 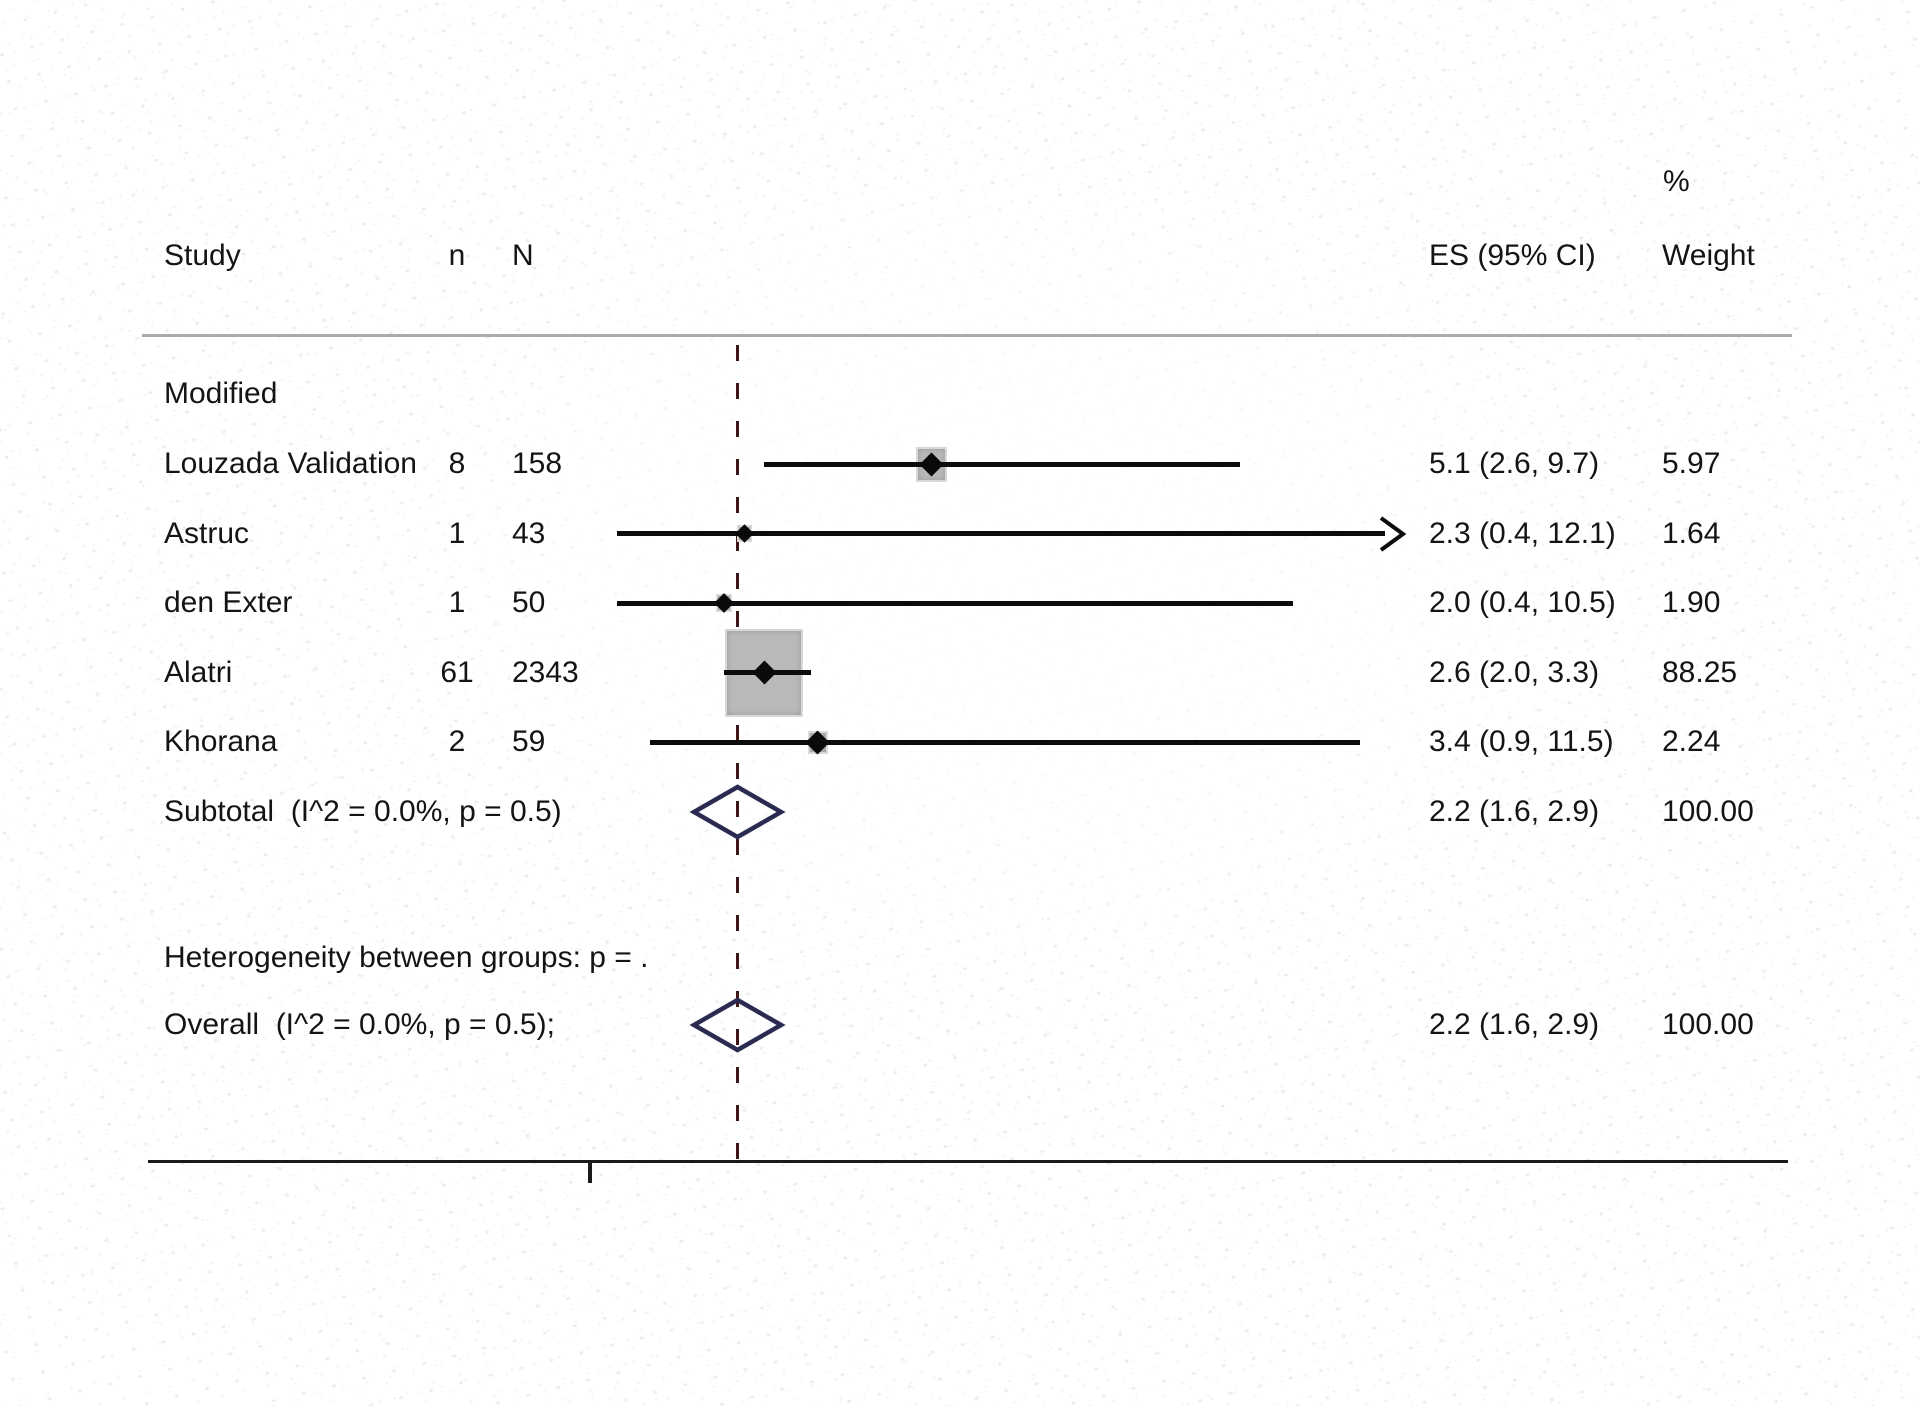 I want to click on percent-header: %, so click(x=1676, y=181).